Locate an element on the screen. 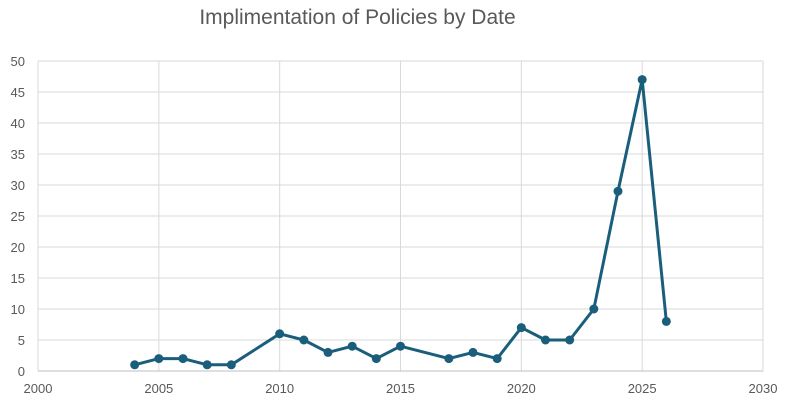  x-tick-label: 2010 is located at coordinates (279, 388).